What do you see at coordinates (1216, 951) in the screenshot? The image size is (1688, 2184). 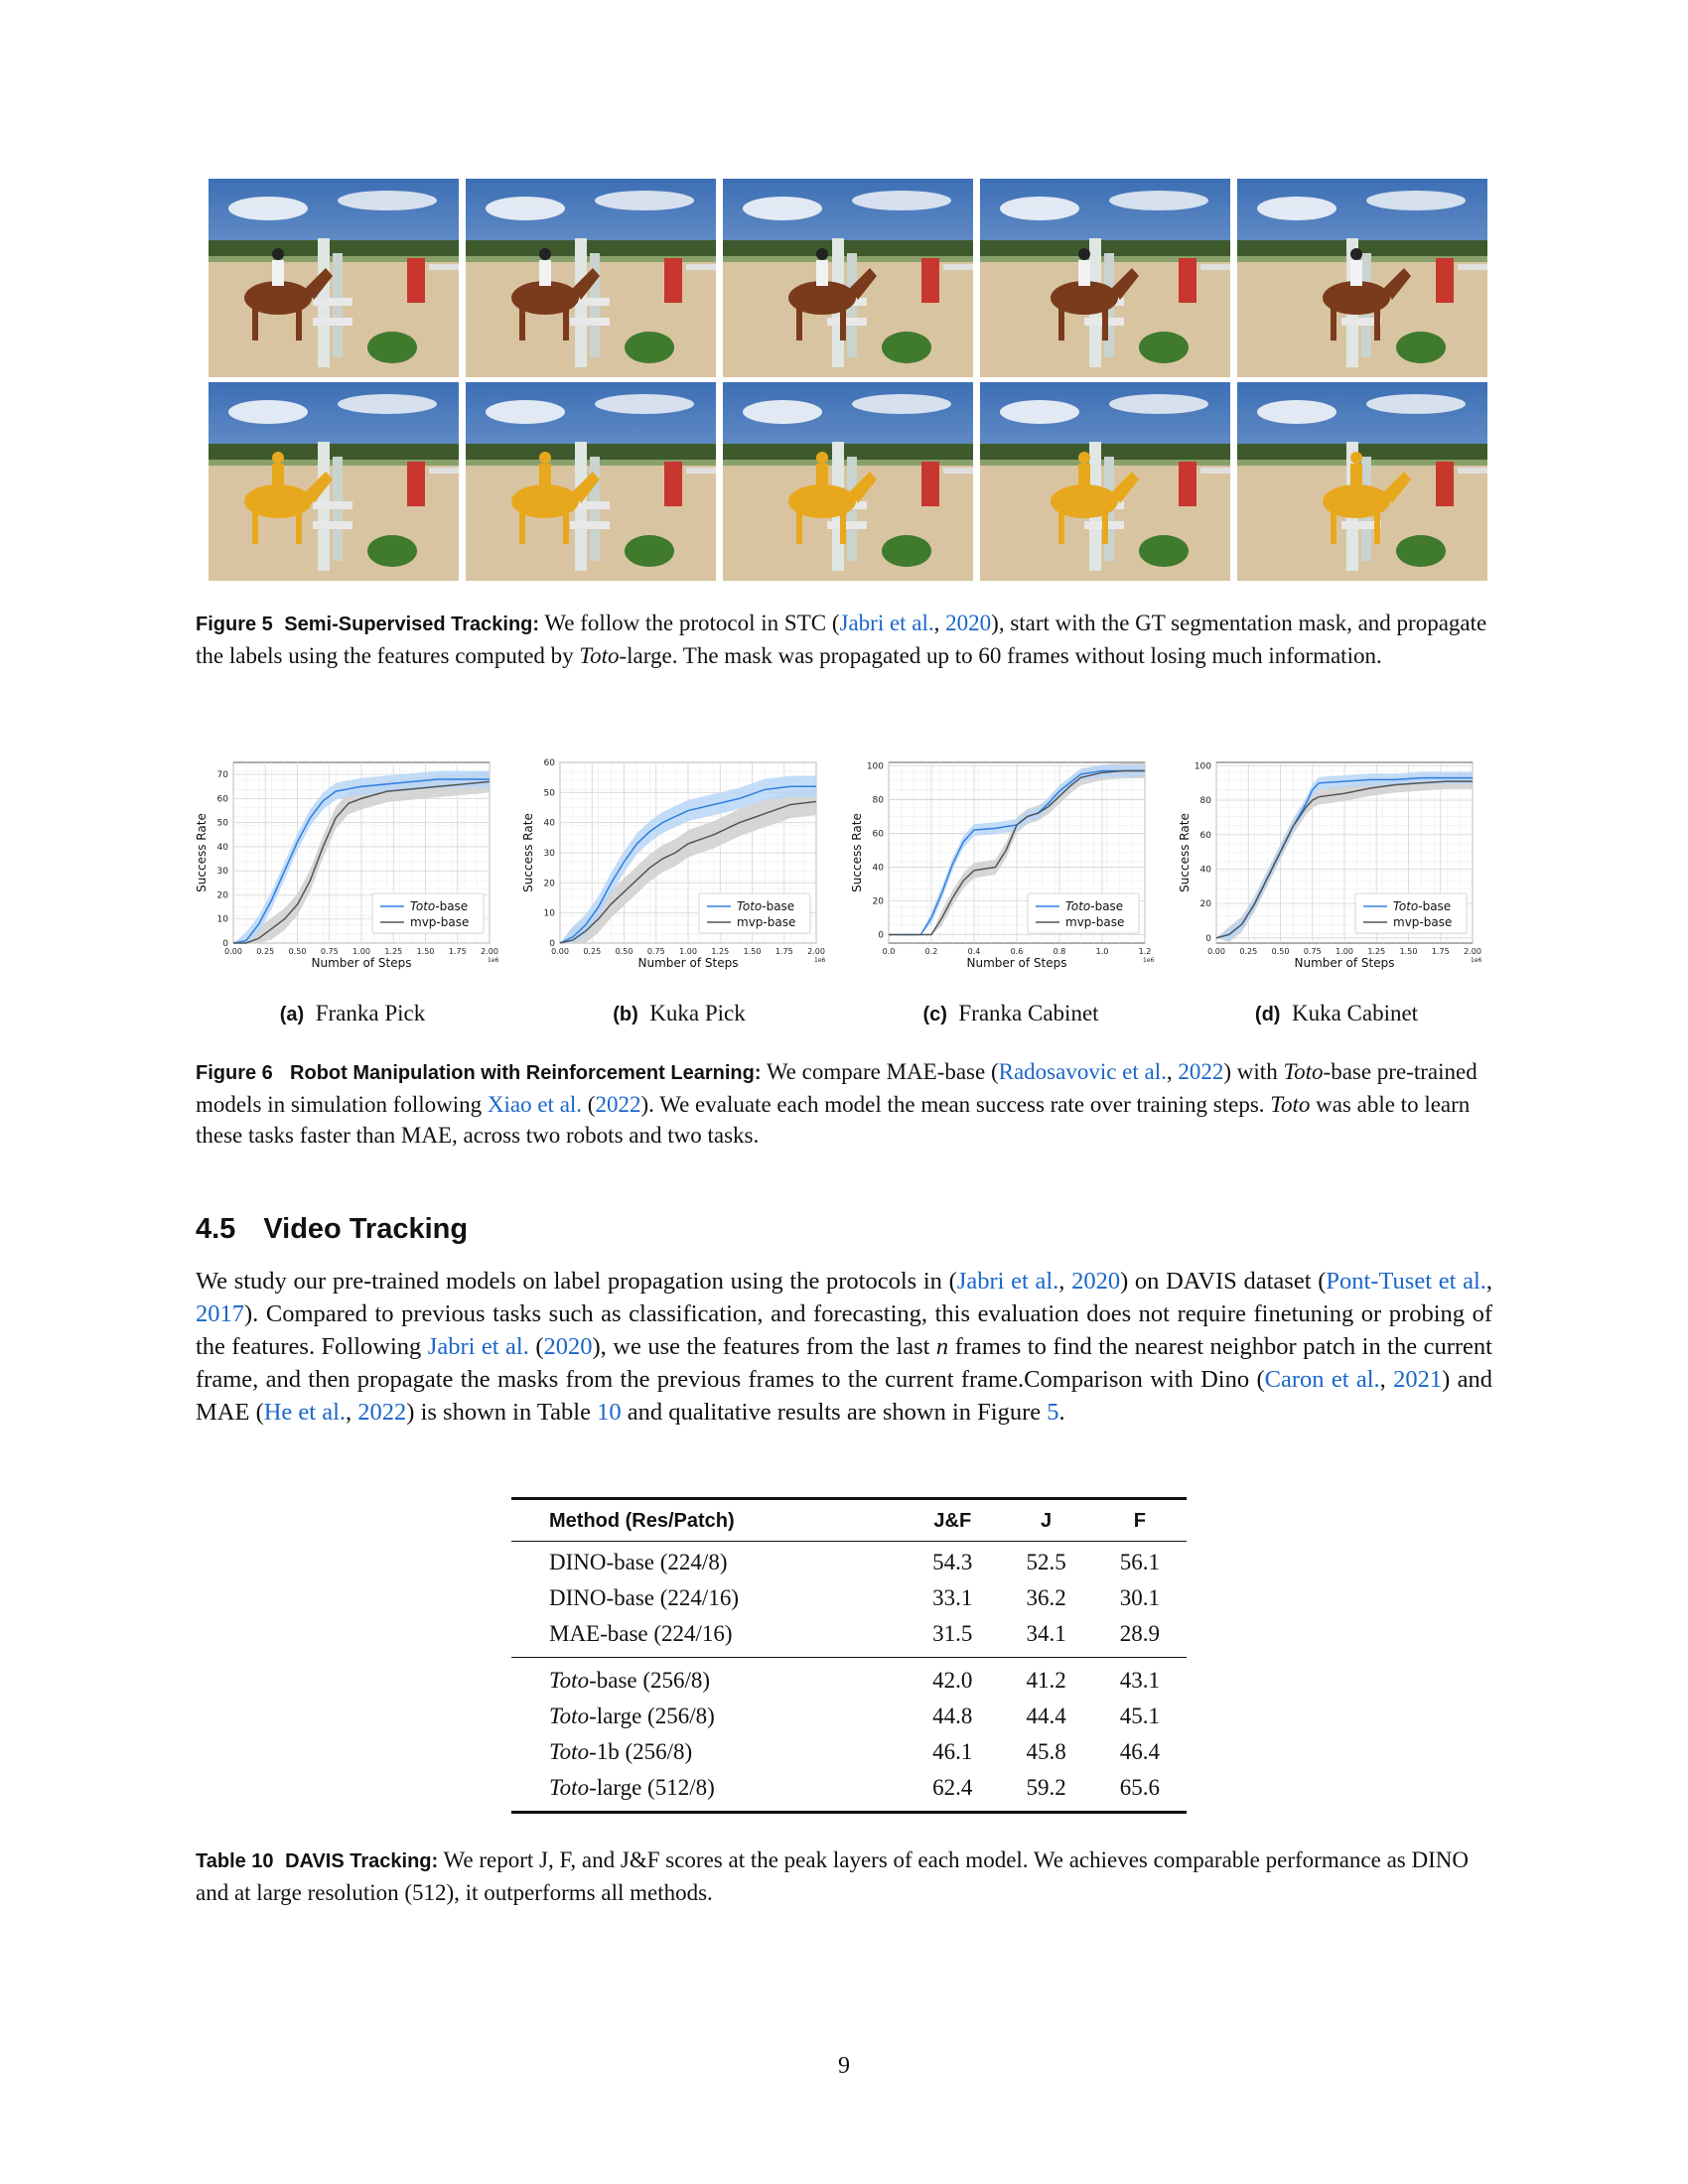 I see `x-tick-label: 0.00` at bounding box center [1216, 951].